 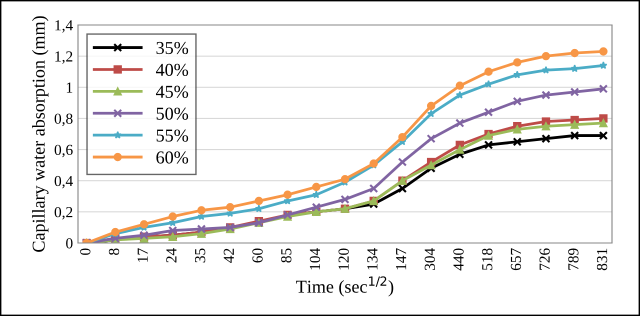 What do you see at coordinates (343, 259) in the screenshot?
I see `x-tick-label: 120` at bounding box center [343, 259].